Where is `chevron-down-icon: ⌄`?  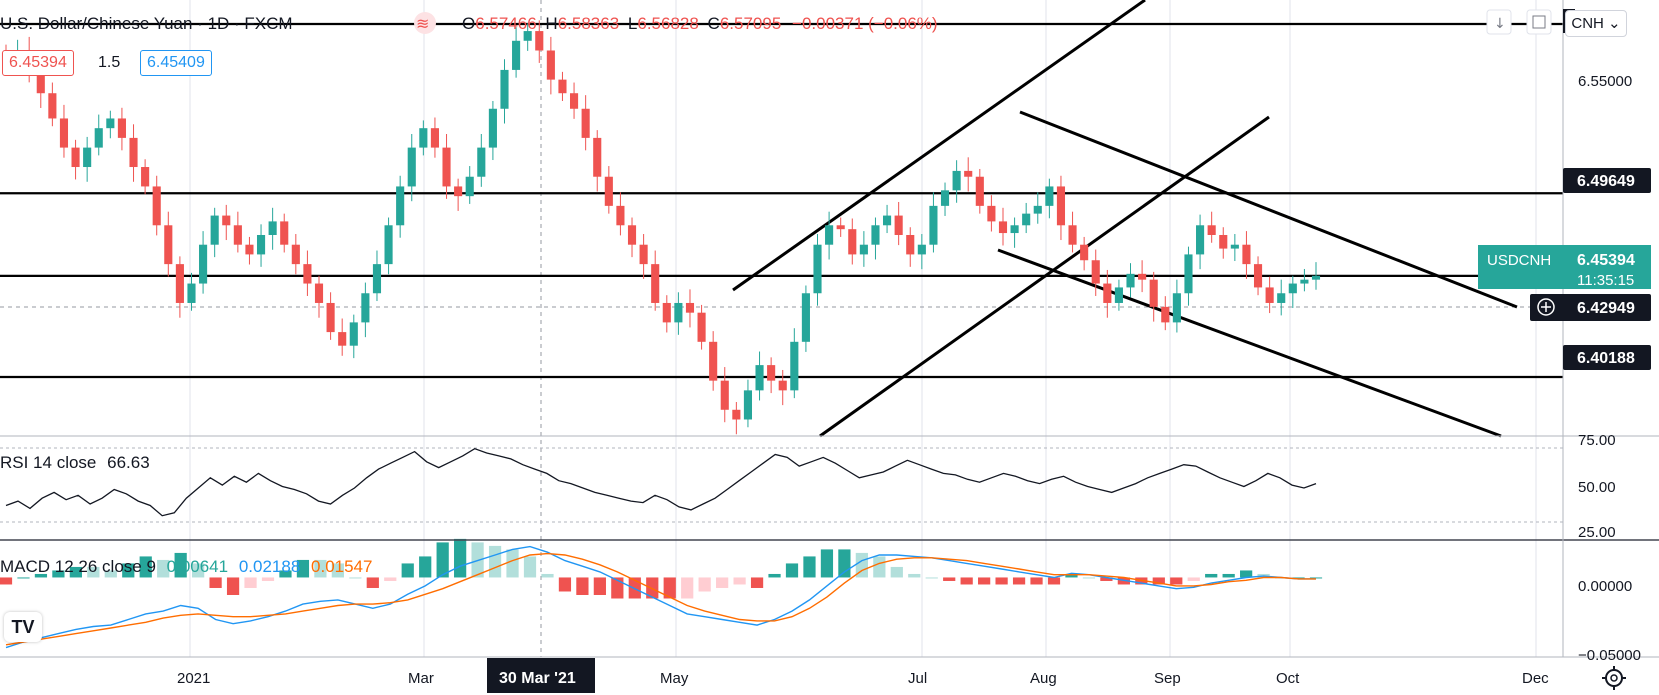 chevron-down-icon: ⌄ is located at coordinates (1614, 23).